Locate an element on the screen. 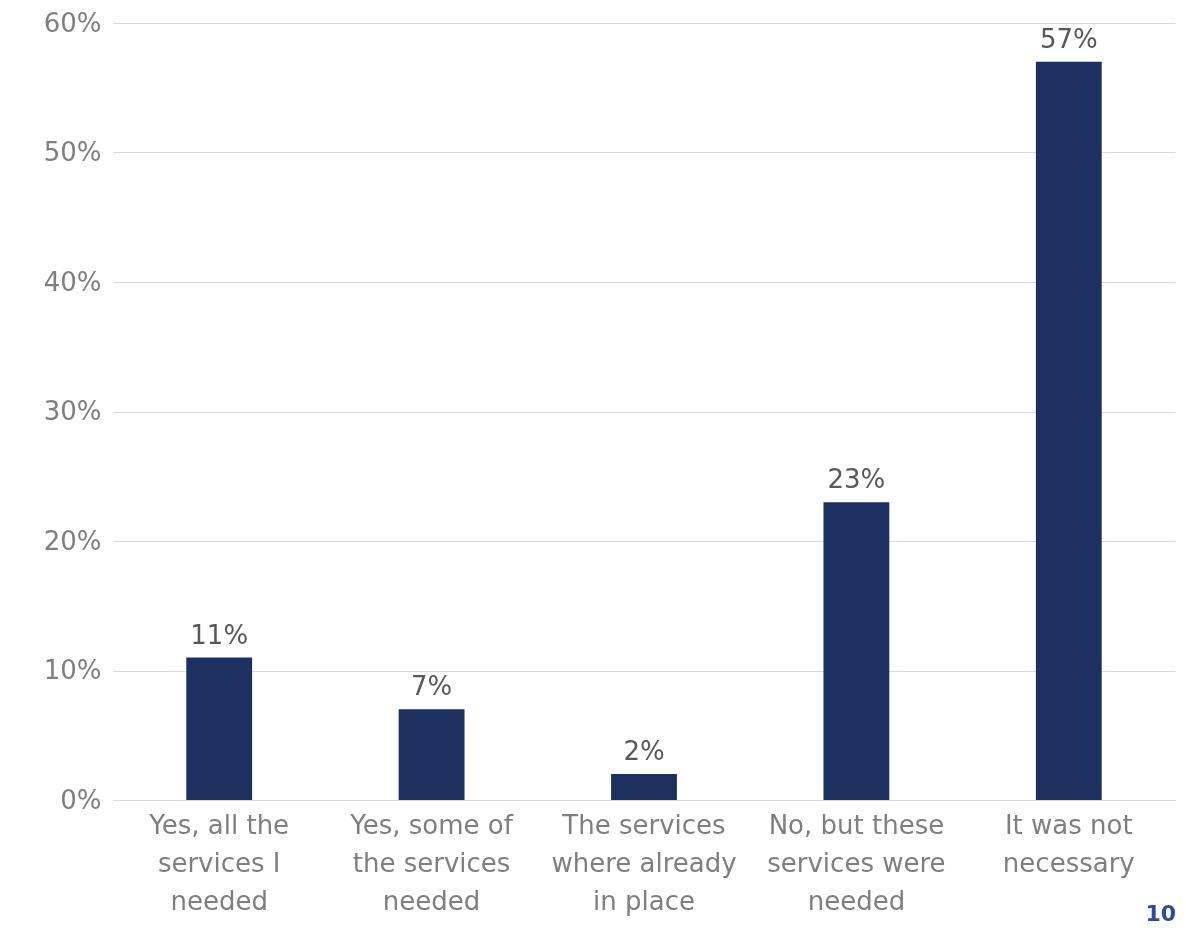  data-label: 2% is located at coordinates (644, 751).